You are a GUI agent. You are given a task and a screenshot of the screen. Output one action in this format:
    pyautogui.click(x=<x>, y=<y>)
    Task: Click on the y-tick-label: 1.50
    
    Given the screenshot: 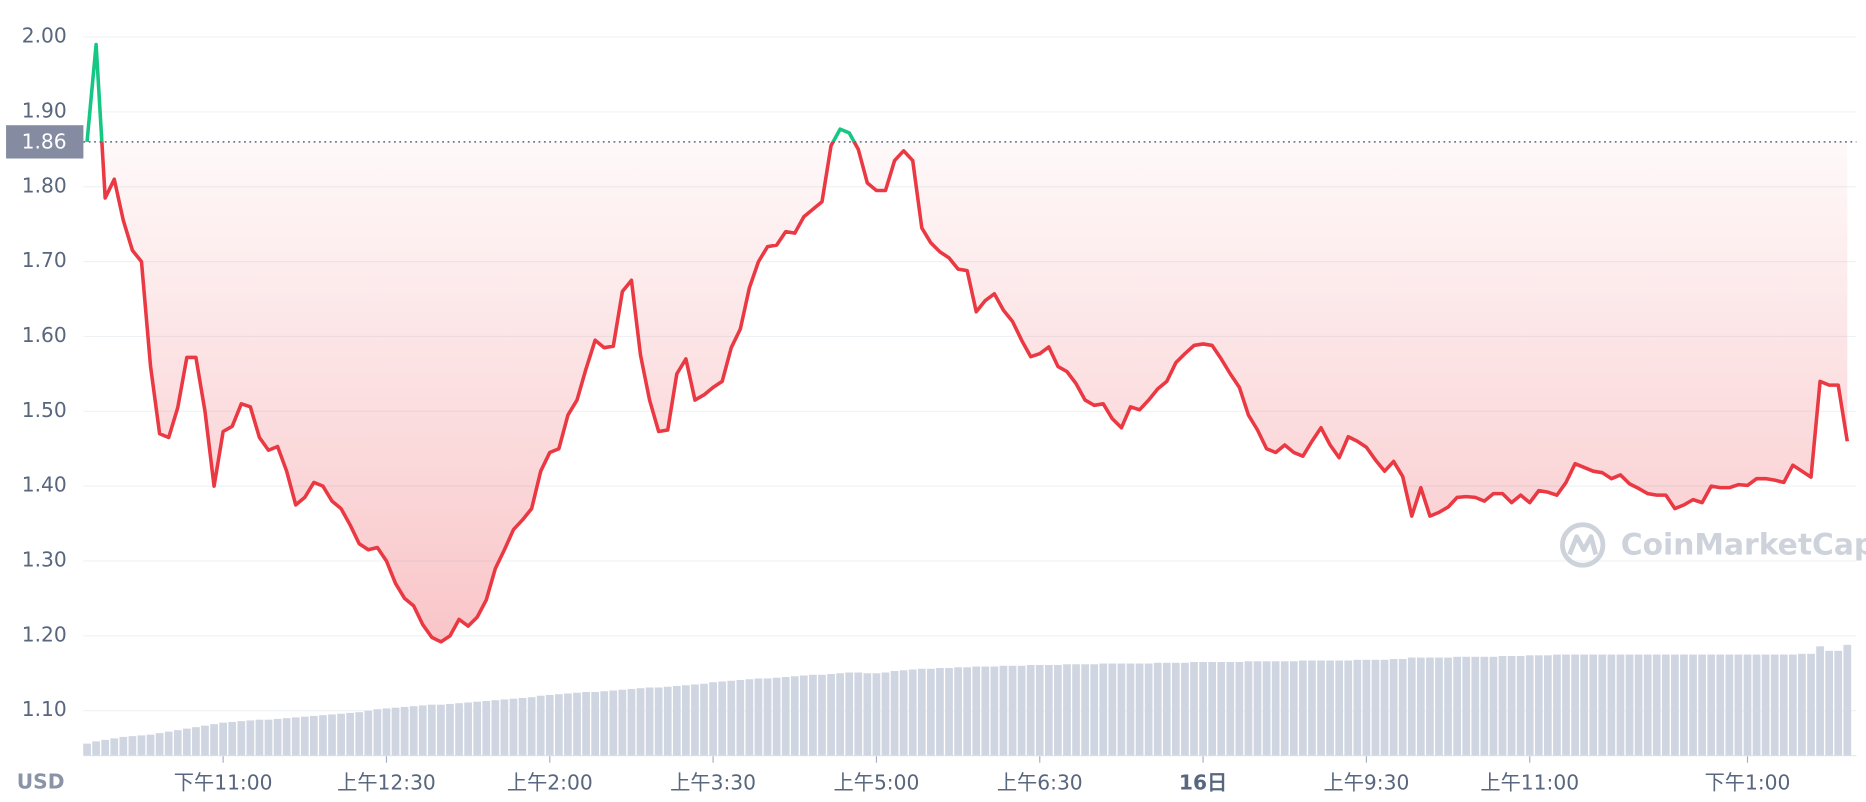 What is the action you would take?
    pyautogui.click(x=44, y=410)
    